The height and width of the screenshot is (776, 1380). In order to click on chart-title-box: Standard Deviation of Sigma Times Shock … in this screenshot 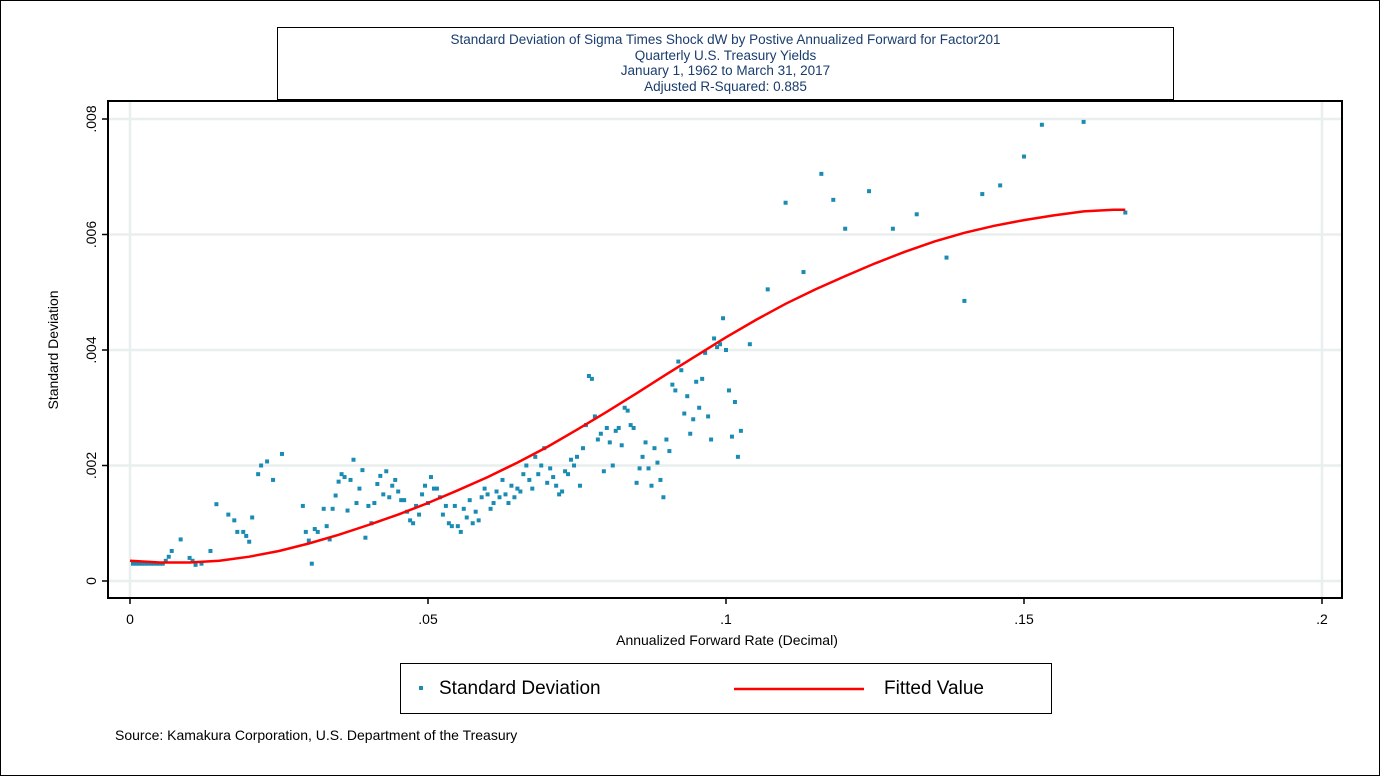, I will do `click(725, 63)`.